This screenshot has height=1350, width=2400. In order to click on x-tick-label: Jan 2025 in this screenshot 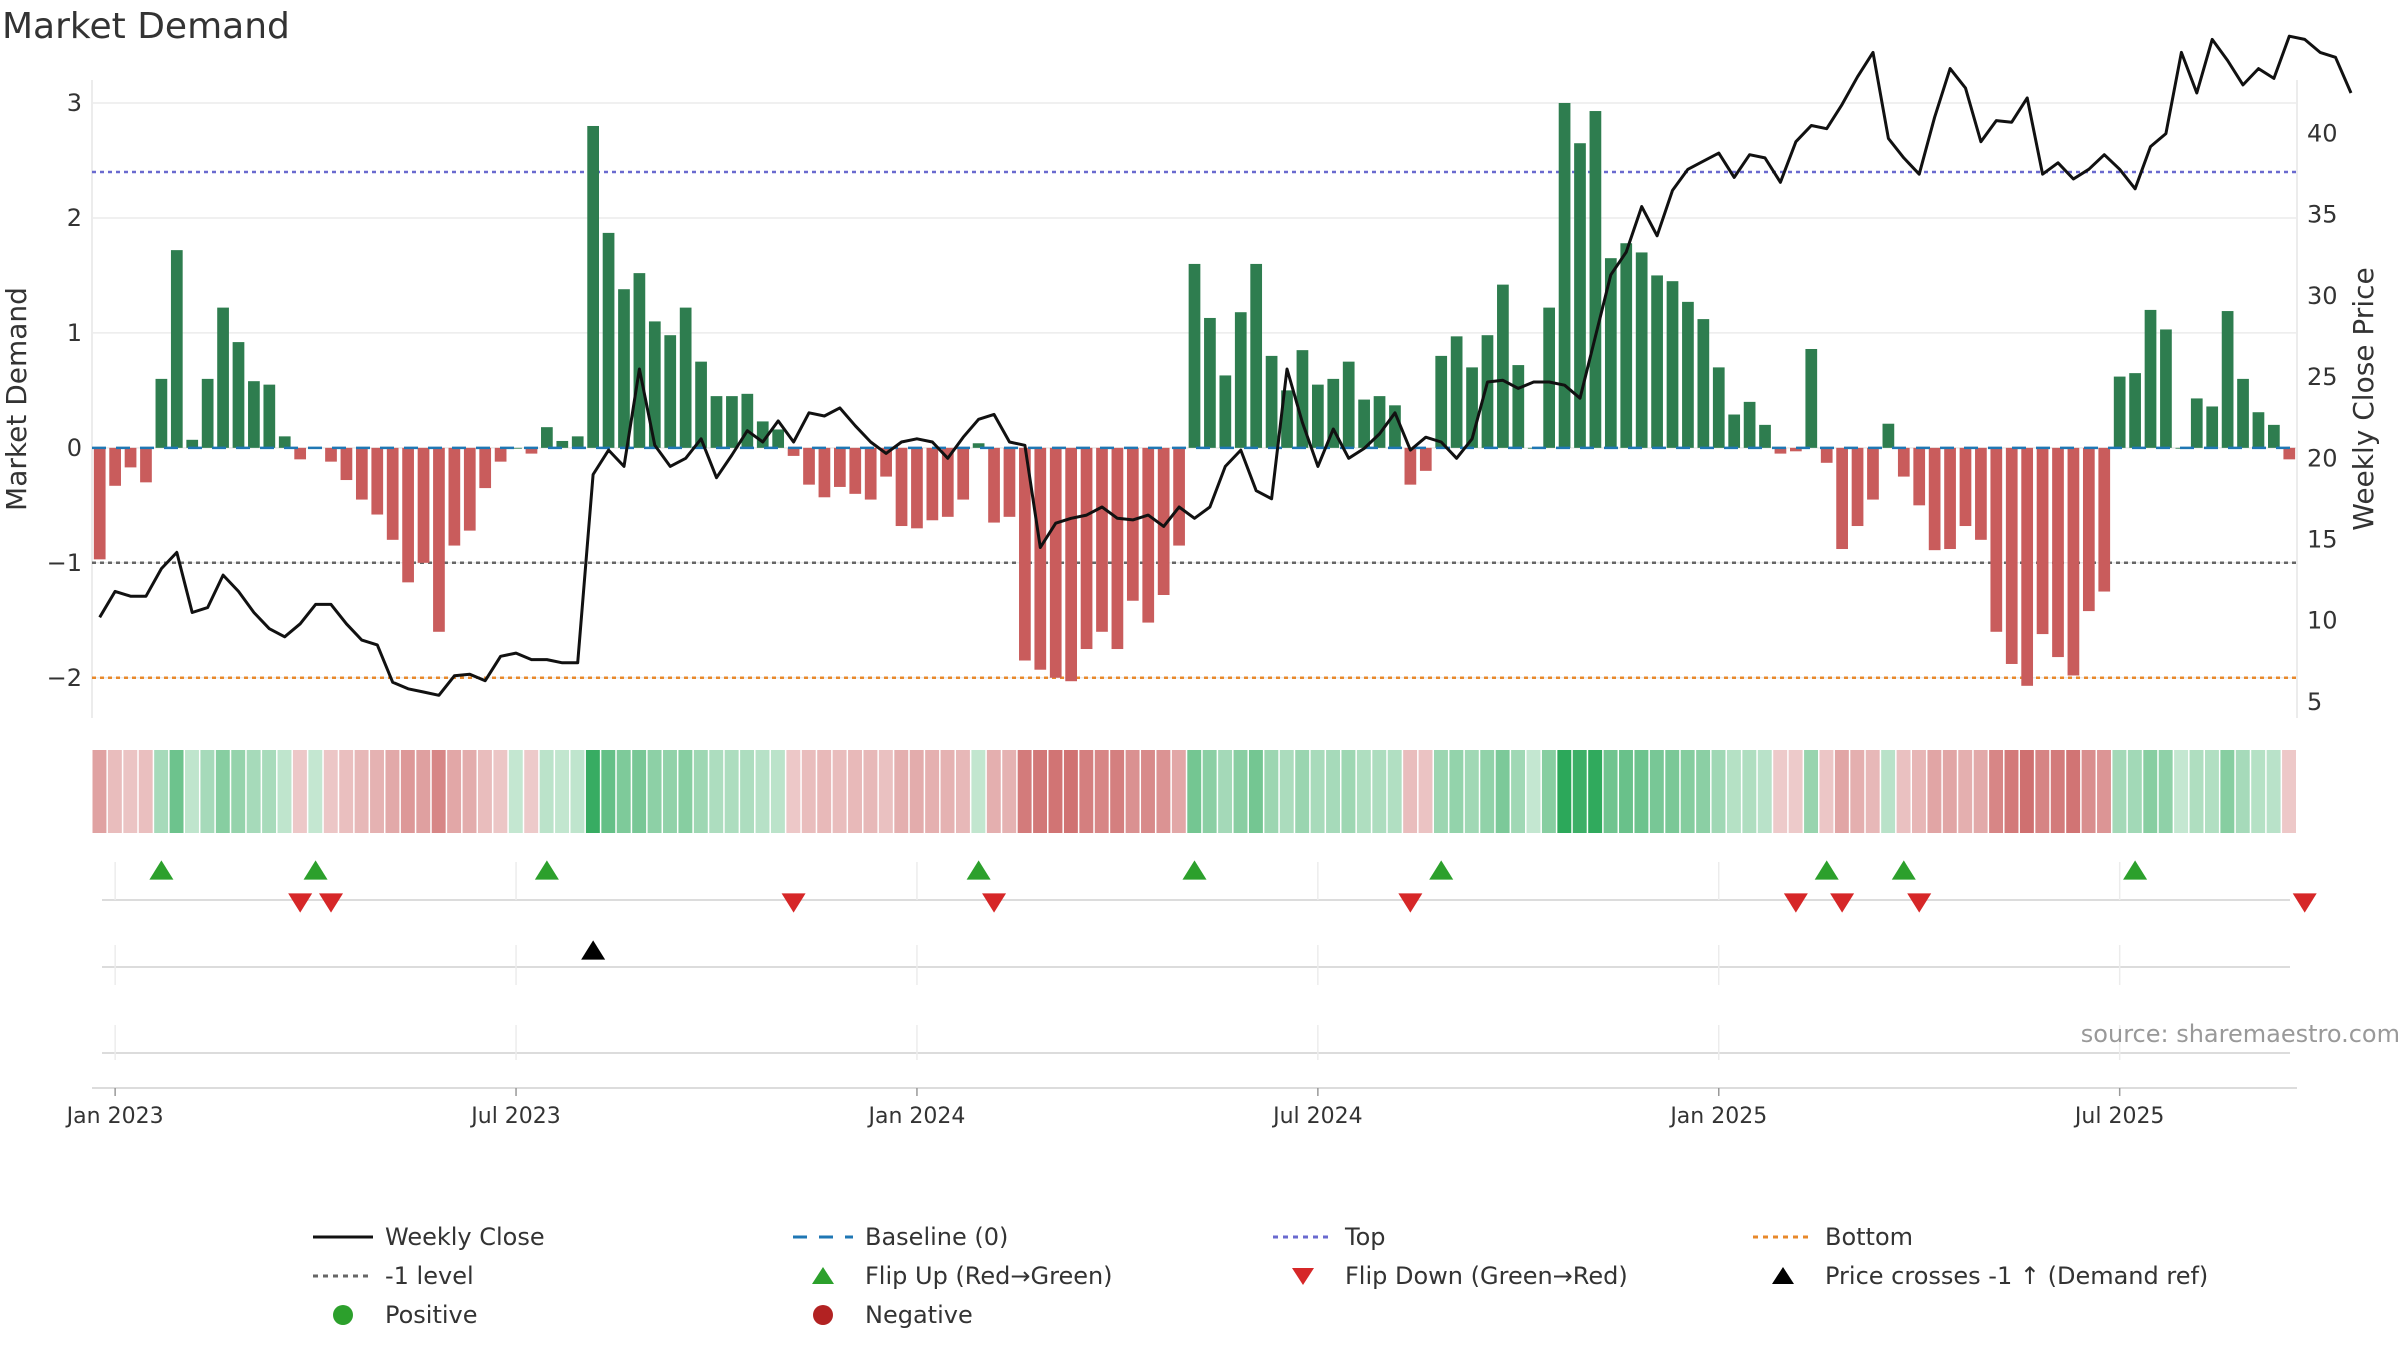, I will do `click(1717, 1116)`.